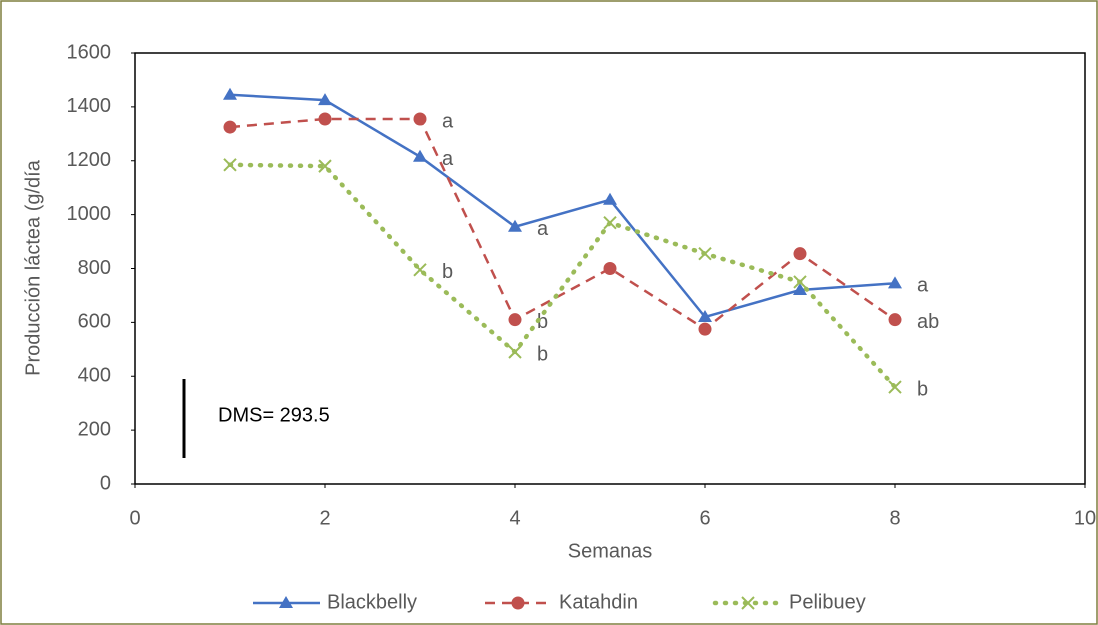  Describe the element at coordinates (94, 376) in the screenshot. I see `y-tick-label: 400` at that location.